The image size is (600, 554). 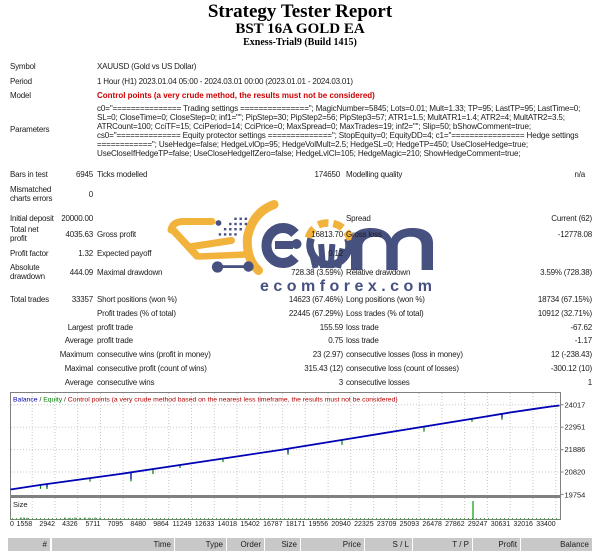 I want to click on svg-text: 2942, so click(x=47, y=524).